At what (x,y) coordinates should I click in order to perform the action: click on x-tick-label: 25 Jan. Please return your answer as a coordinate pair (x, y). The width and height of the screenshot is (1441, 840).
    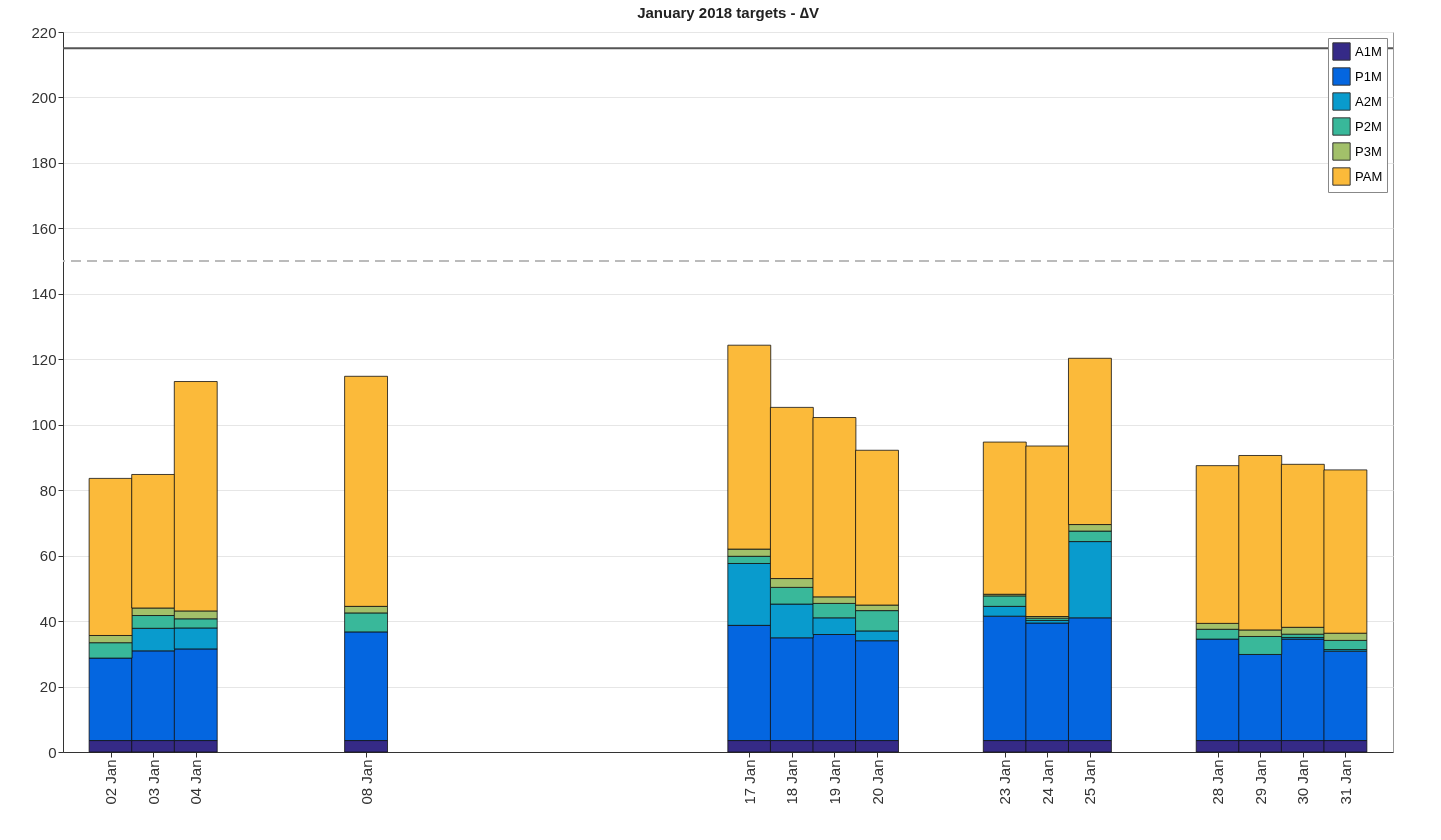
    Looking at the image, I should click on (1090, 782).